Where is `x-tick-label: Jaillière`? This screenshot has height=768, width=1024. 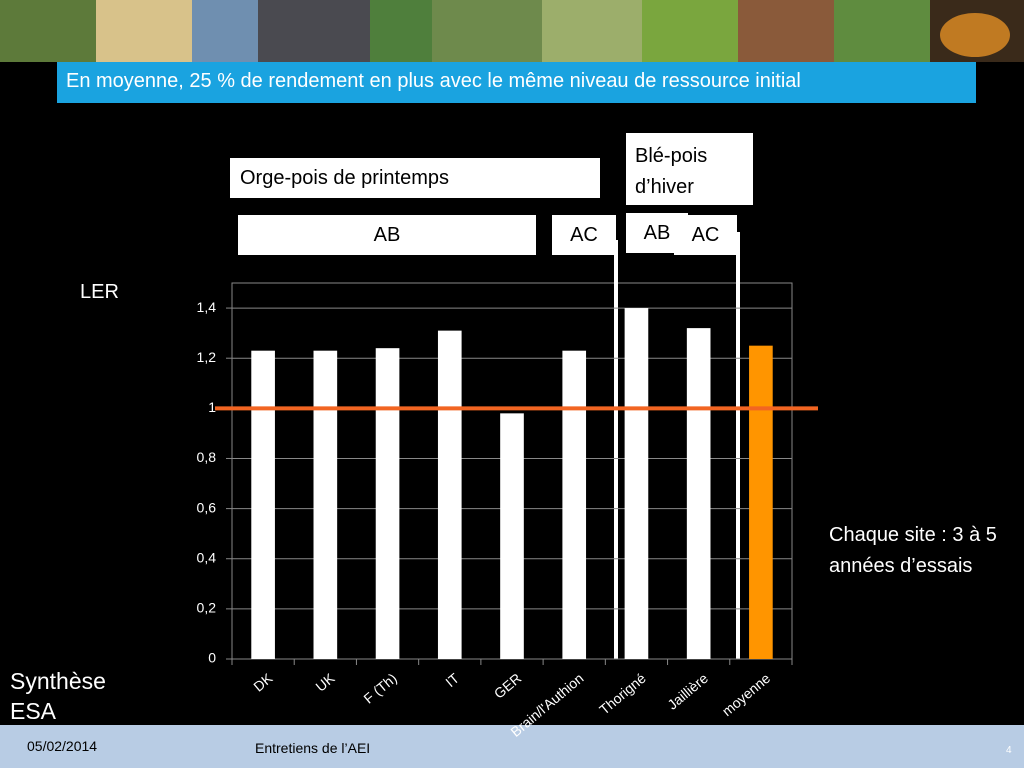 x-tick-label: Jaillière is located at coordinates (687, 691).